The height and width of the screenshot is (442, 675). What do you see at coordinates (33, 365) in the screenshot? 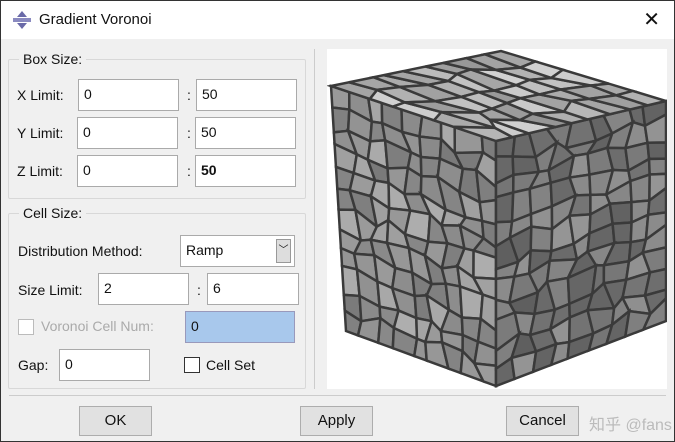
I see `gap-label: Gap:` at bounding box center [33, 365].